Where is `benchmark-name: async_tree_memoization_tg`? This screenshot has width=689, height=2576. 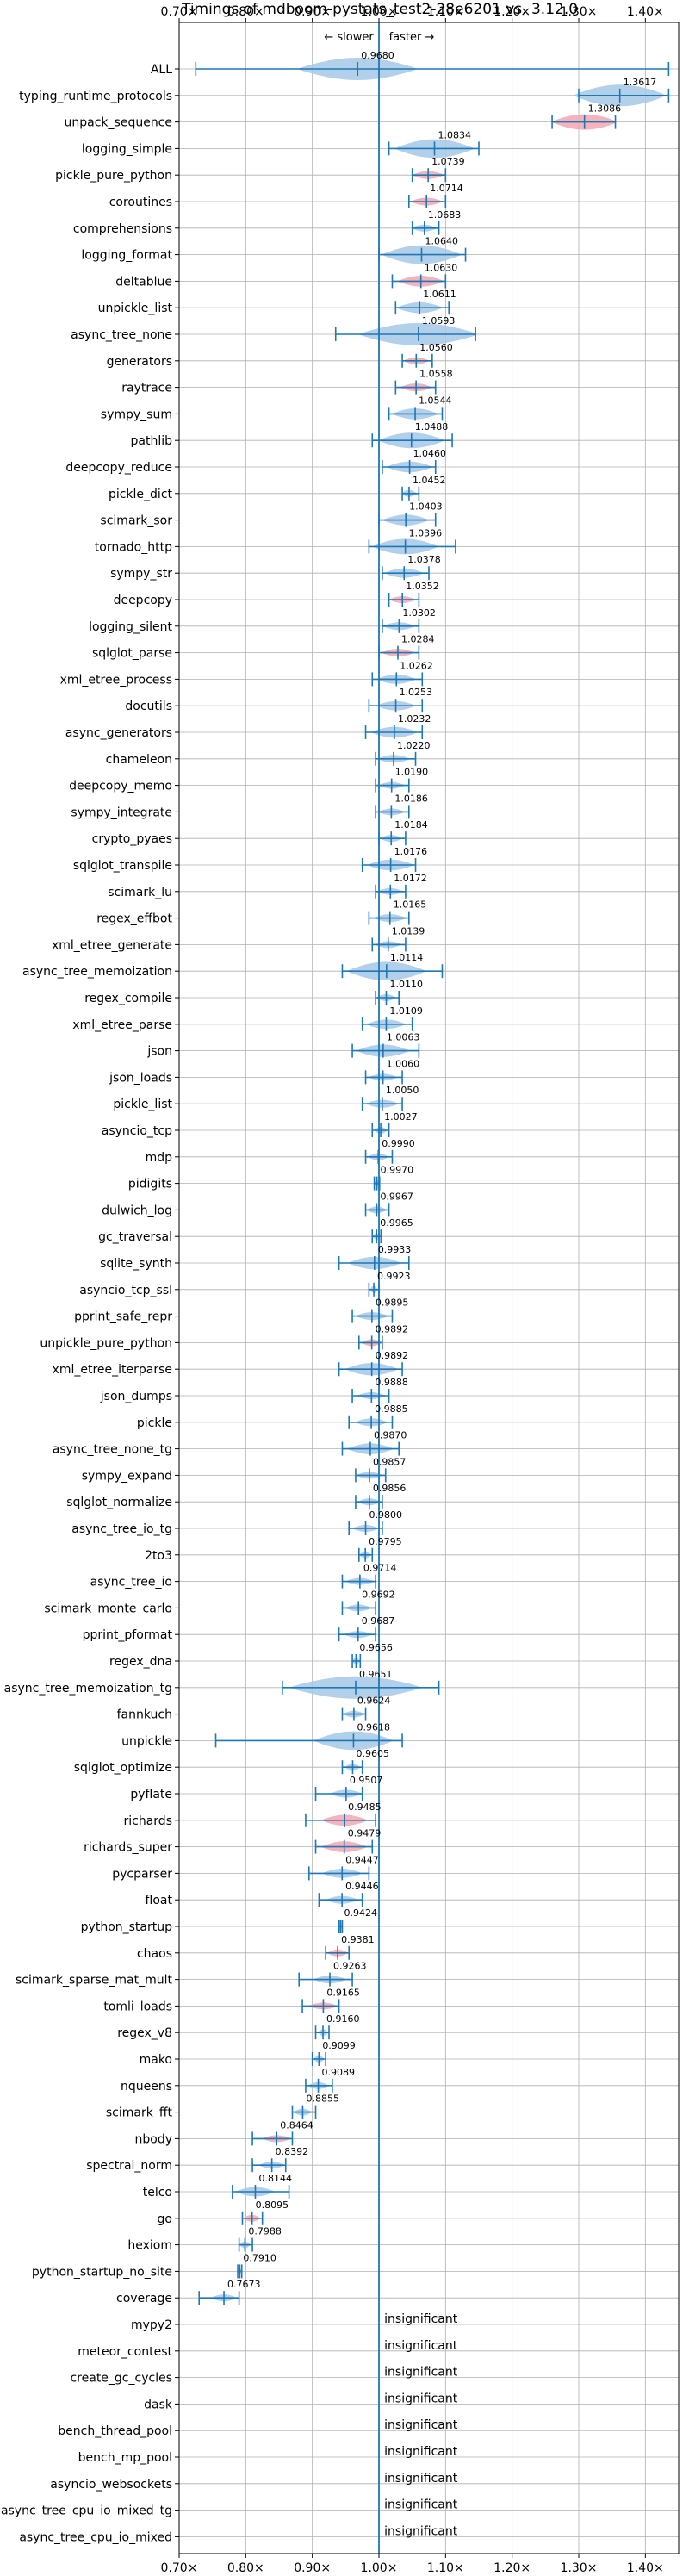 benchmark-name: async_tree_memoization_tg is located at coordinates (88, 1689).